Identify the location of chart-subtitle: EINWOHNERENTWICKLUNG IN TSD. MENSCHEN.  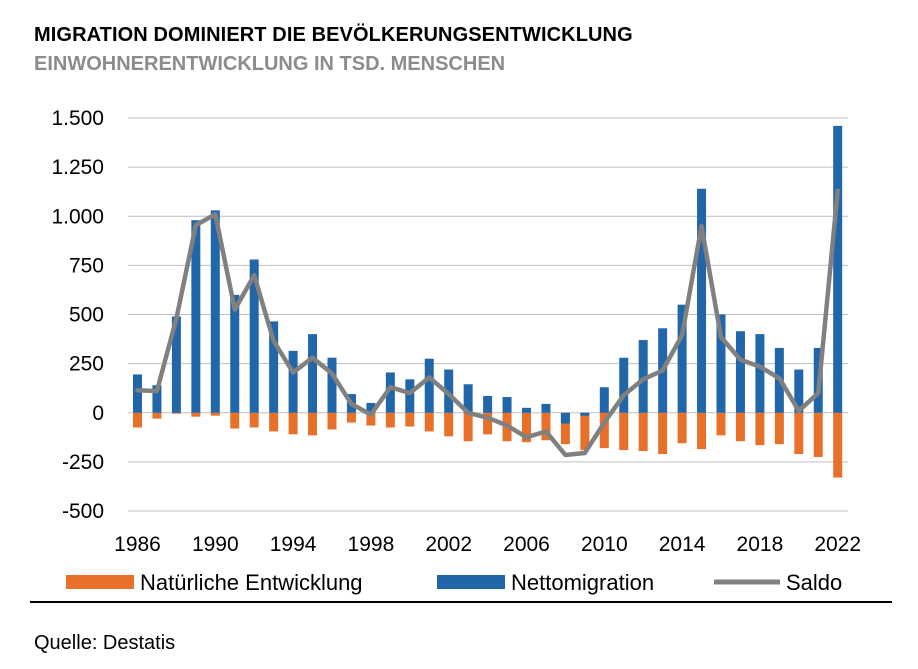
(270, 64).